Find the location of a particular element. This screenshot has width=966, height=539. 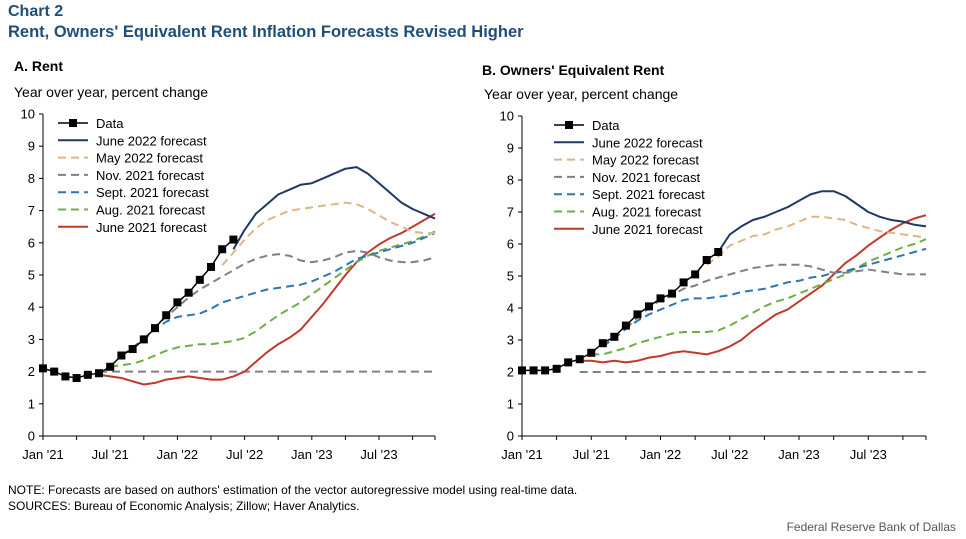

y-tick-label: 8 is located at coordinates (31, 178).